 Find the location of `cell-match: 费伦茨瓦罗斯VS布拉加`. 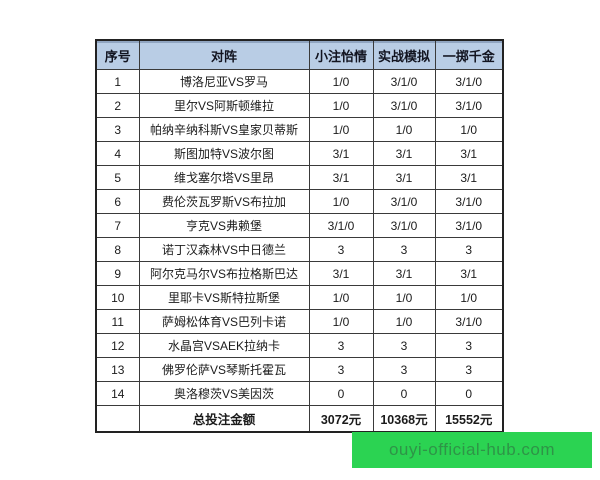

cell-match: 费伦茨瓦罗斯VS布拉加 is located at coordinates (224, 201).